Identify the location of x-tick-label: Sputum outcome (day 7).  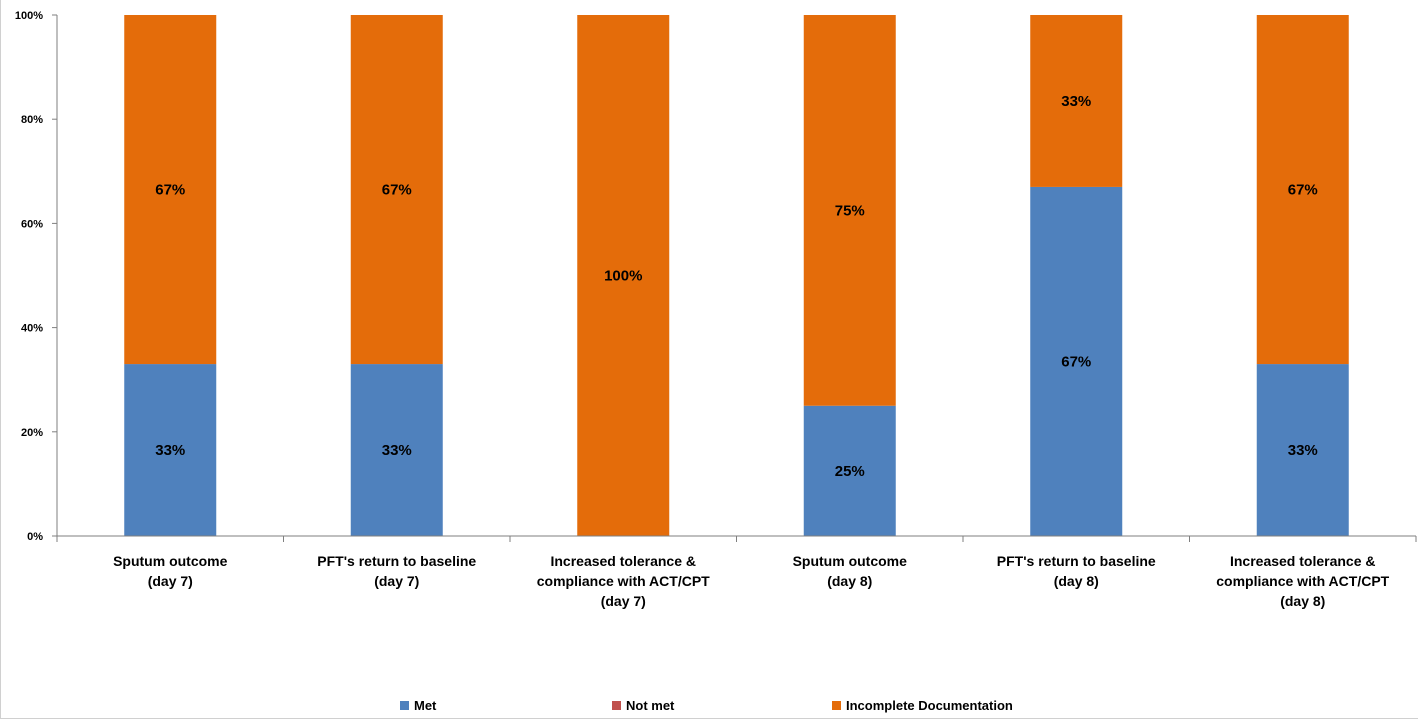
(170, 571).